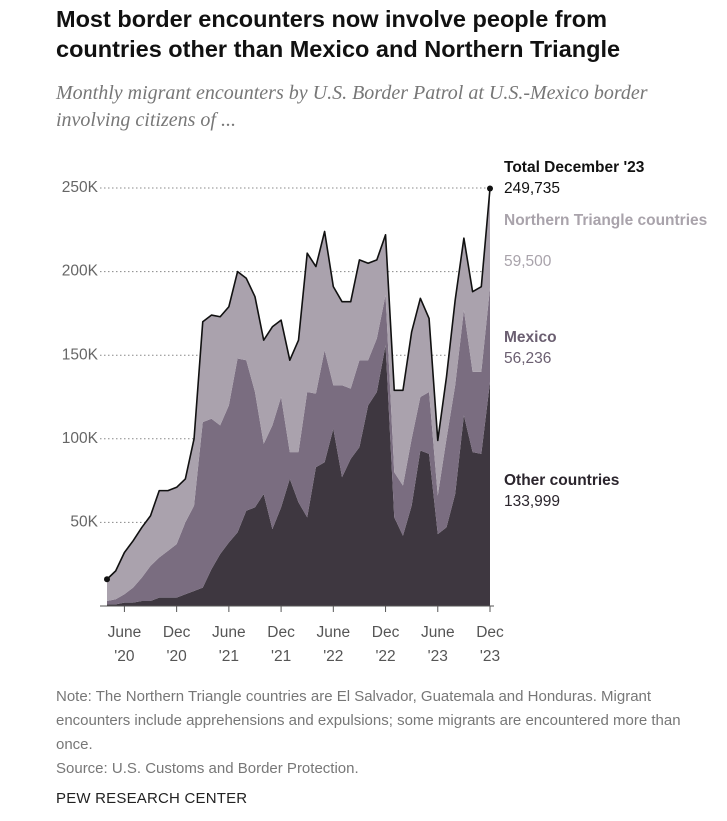 The image size is (727, 821). I want to click on series-label: Northern Triangle countries, so click(605, 220).